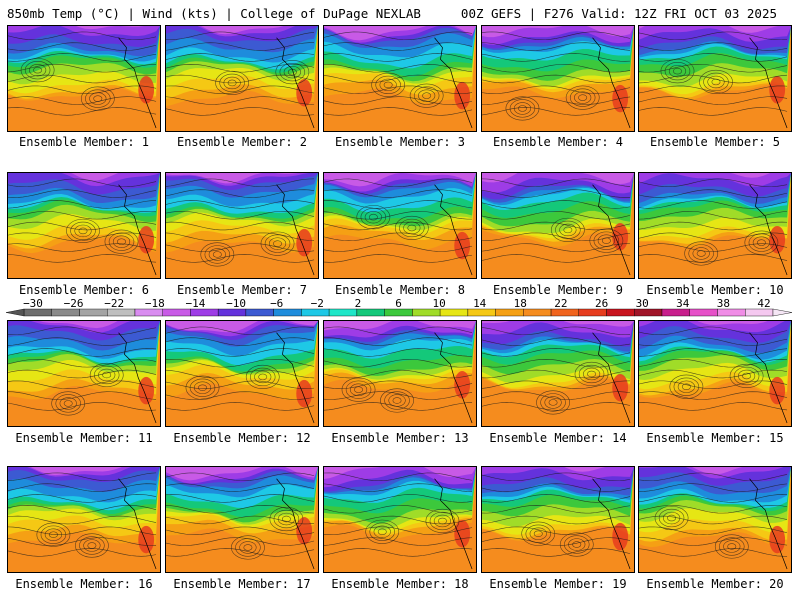 The image size is (800, 600). I want to click on colorbar-tick-label: −18, so click(154, 303).